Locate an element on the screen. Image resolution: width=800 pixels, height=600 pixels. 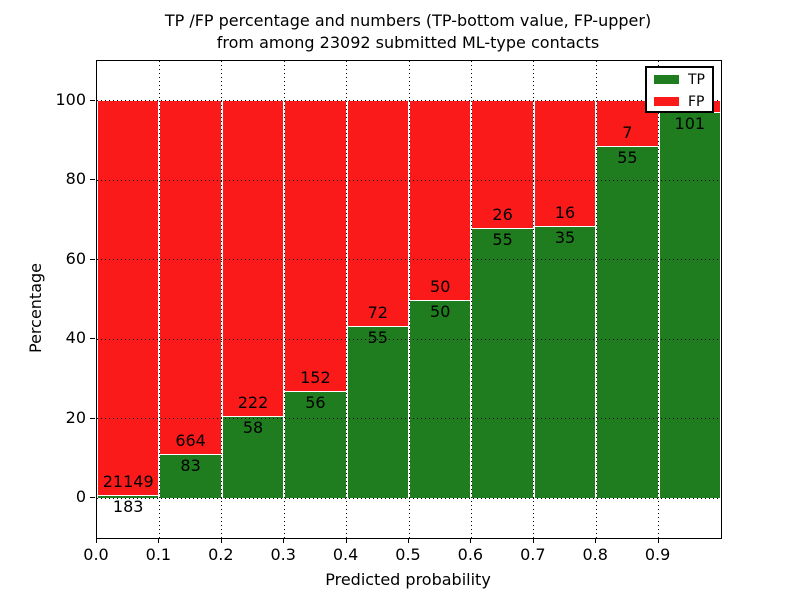
x-axis-label: Predicted probability is located at coordinates (408, 579).